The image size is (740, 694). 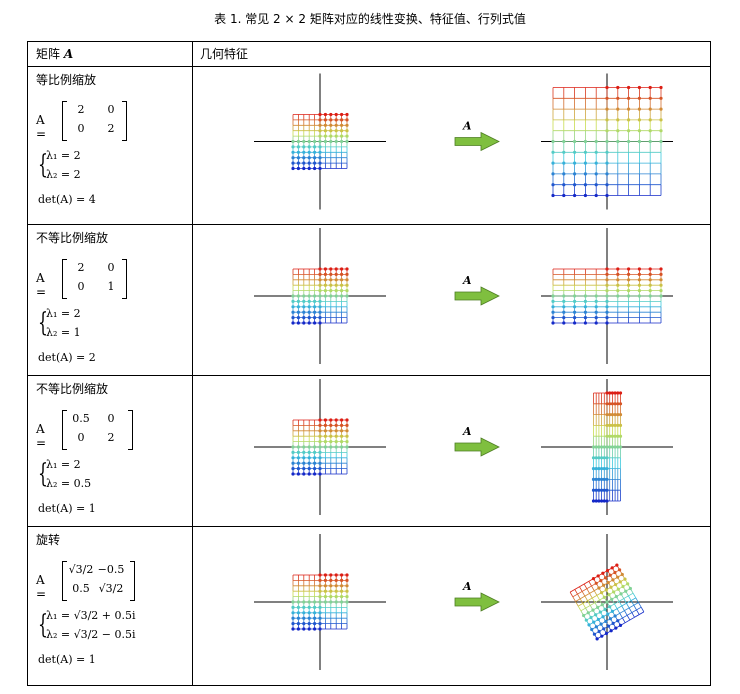 What do you see at coordinates (320, 602) in the screenshot?
I see `original-grid` at bounding box center [320, 602].